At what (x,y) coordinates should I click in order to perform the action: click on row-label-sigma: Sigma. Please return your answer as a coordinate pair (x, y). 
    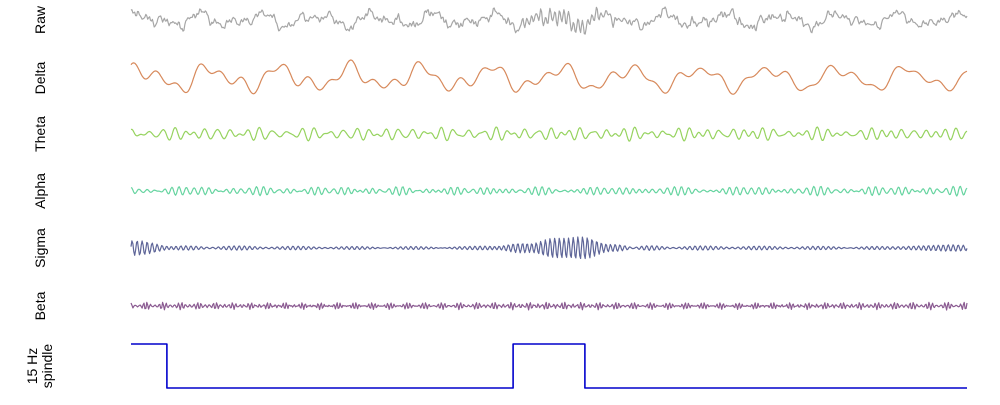
    Looking at the image, I should click on (40, 248).